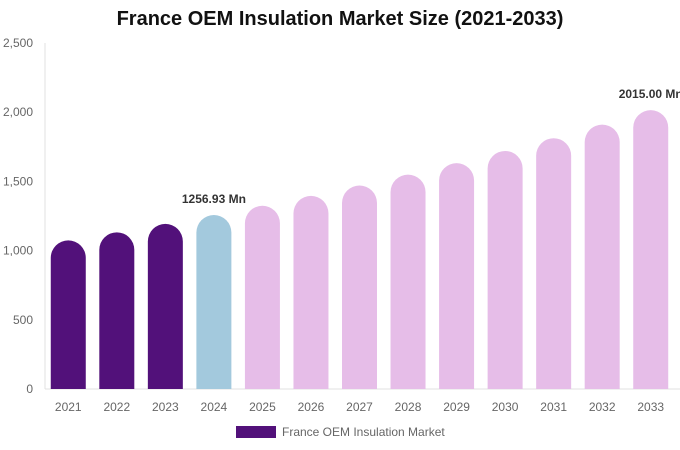 The width and height of the screenshot is (680, 450). What do you see at coordinates (18, 181) in the screenshot?
I see `y-tick-label: 1,500` at bounding box center [18, 181].